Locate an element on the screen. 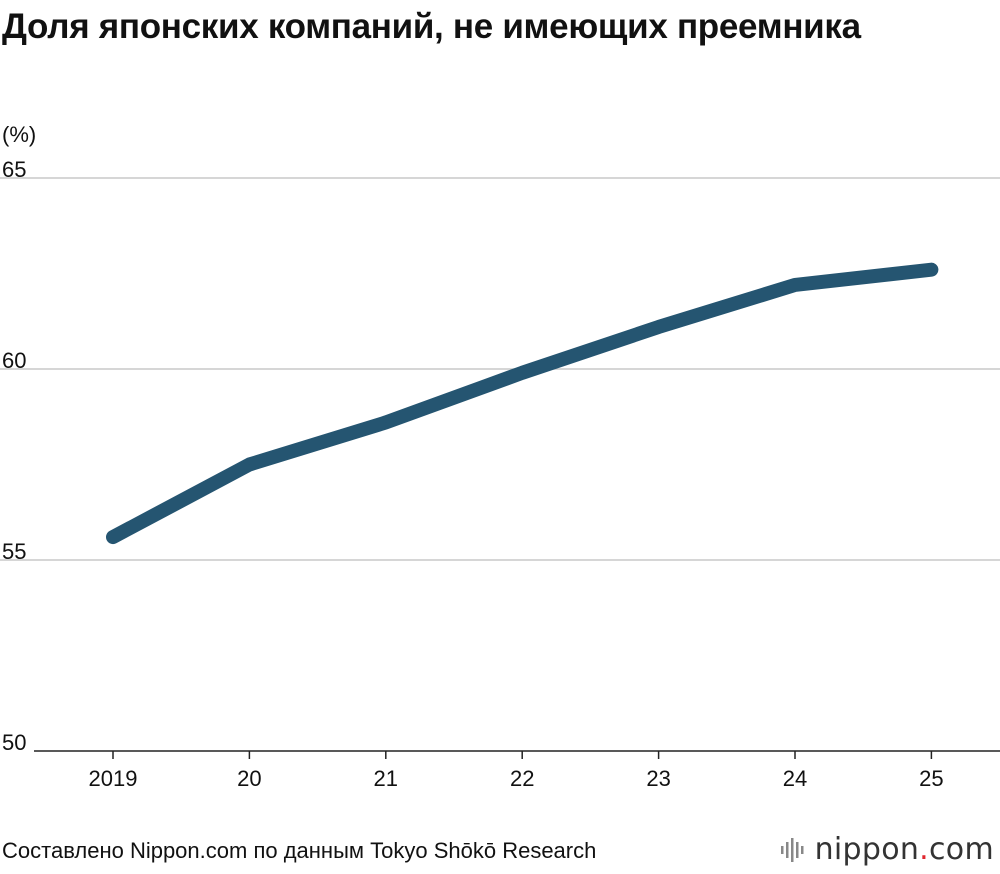  y-tick-label: 50 is located at coordinates (14, 742).